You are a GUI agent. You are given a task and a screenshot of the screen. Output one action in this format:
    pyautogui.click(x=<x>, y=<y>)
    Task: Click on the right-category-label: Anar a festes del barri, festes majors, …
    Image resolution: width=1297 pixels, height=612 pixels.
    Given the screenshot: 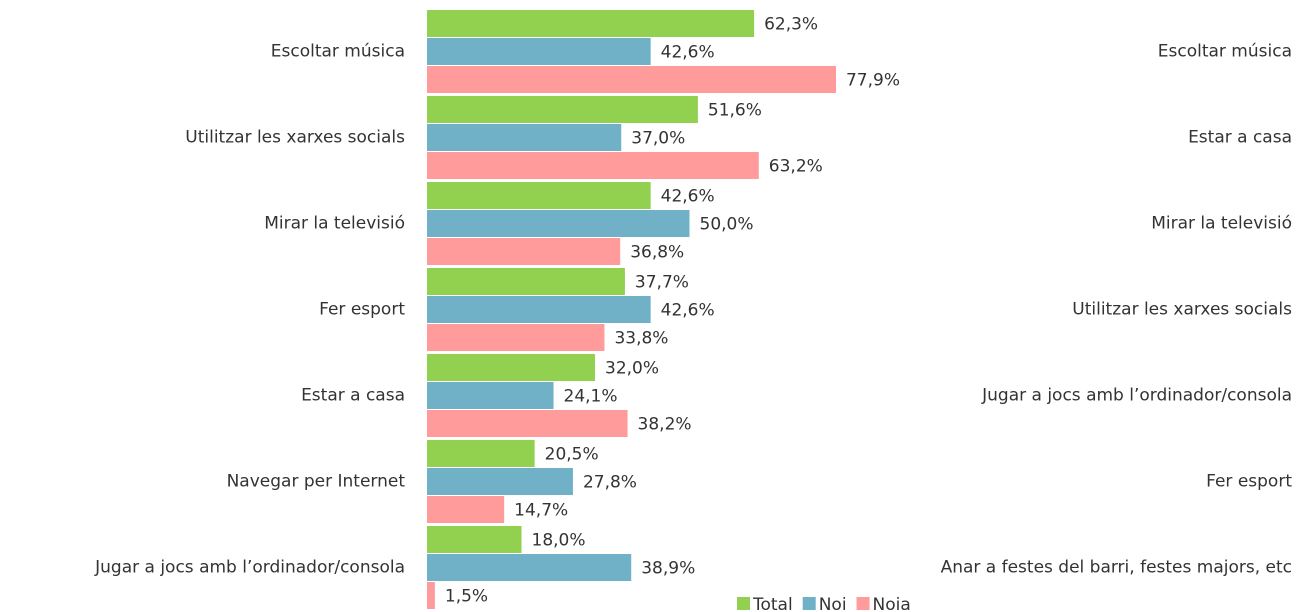 What is the action you would take?
    pyautogui.click(x=1116, y=568)
    